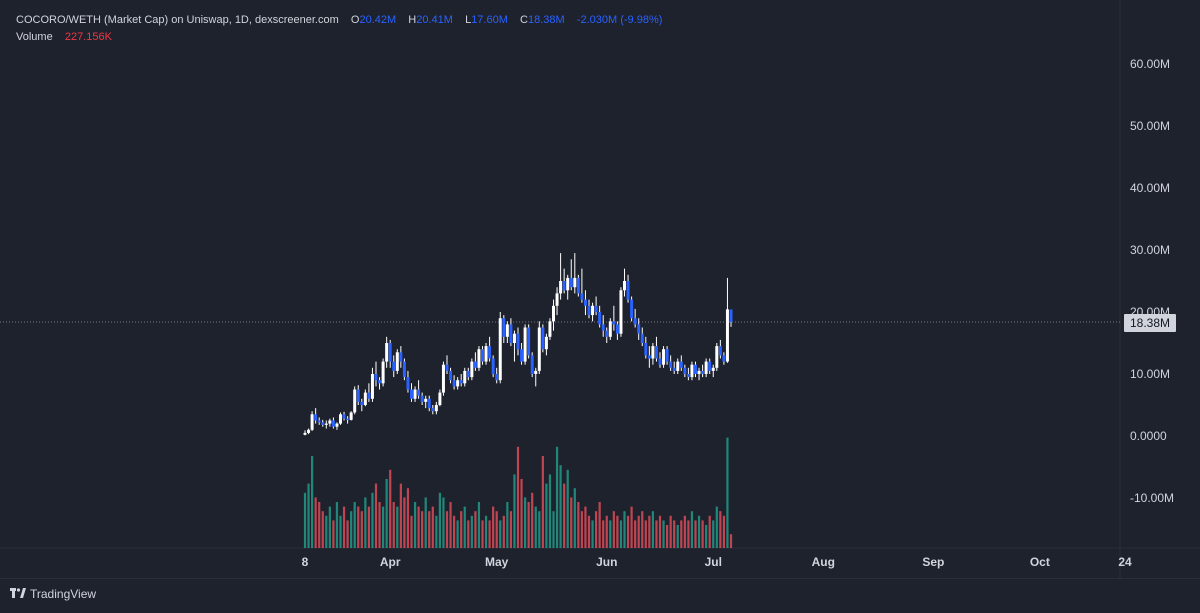 This screenshot has width=1200, height=613. I want to click on volume-label: Volume, so click(34, 37).